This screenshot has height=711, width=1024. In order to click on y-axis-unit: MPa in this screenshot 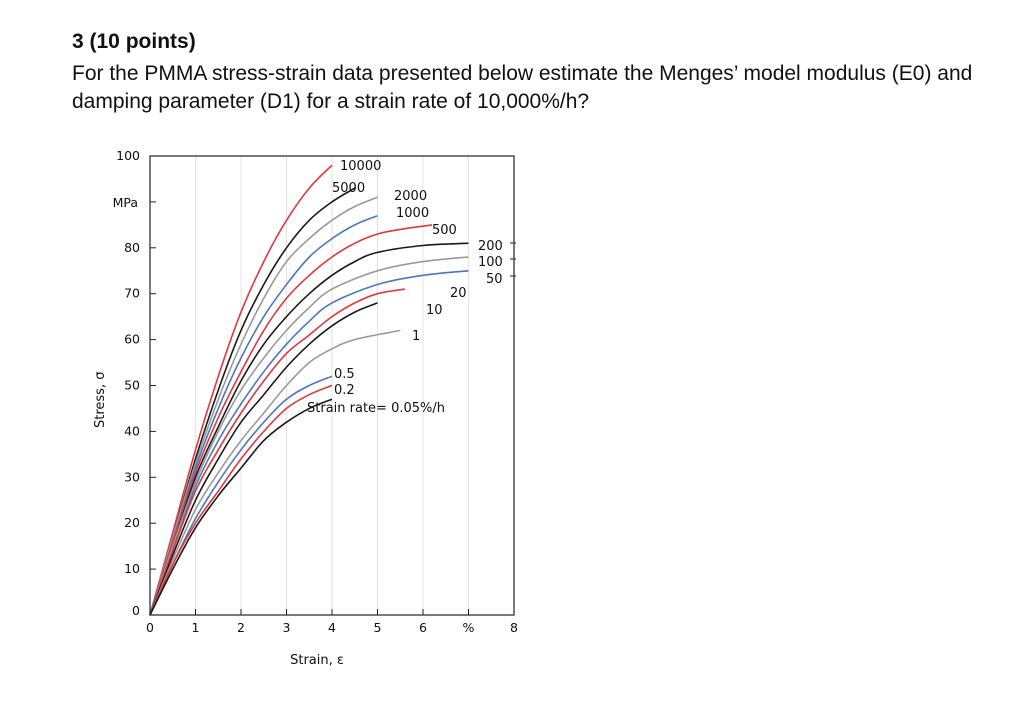, I will do `click(125, 202)`.